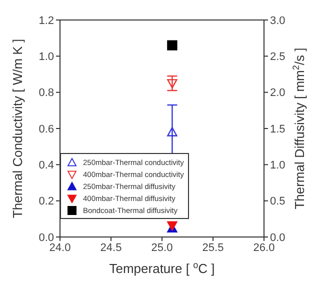 This screenshot has width=324, height=289. I want to click on y-tick-label: 1.2, so click(46, 20).